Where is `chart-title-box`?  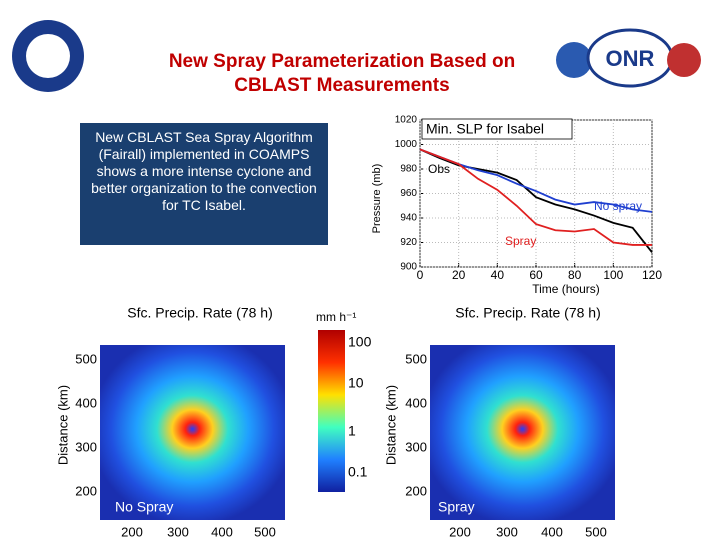
chart-title-box is located at coordinates (497, 129).